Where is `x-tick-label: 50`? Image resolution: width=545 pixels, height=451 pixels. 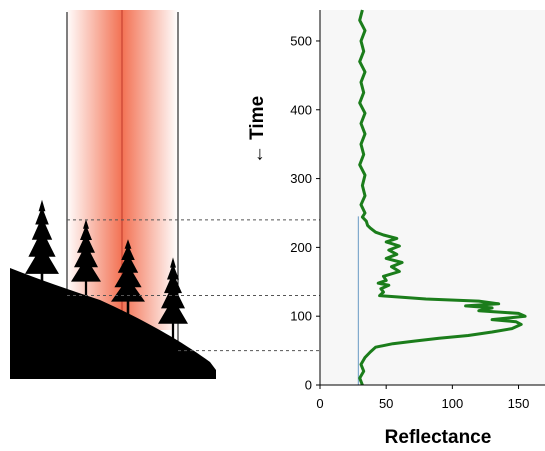 x-tick-label: 50 is located at coordinates (386, 403).